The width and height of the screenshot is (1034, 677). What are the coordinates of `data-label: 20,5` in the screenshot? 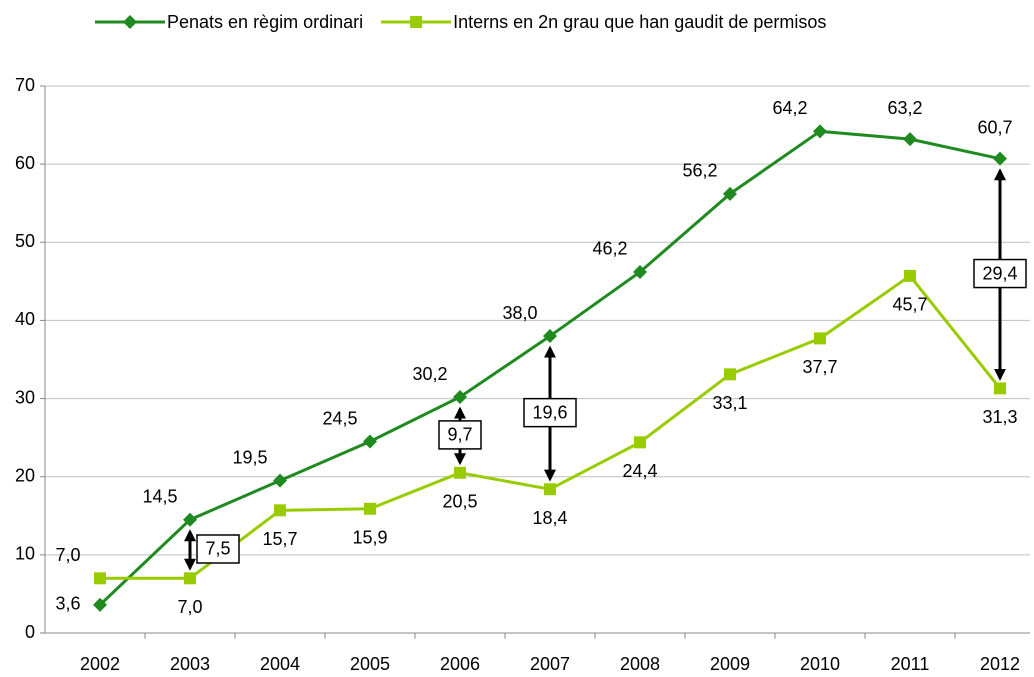 It's located at (459, 502).